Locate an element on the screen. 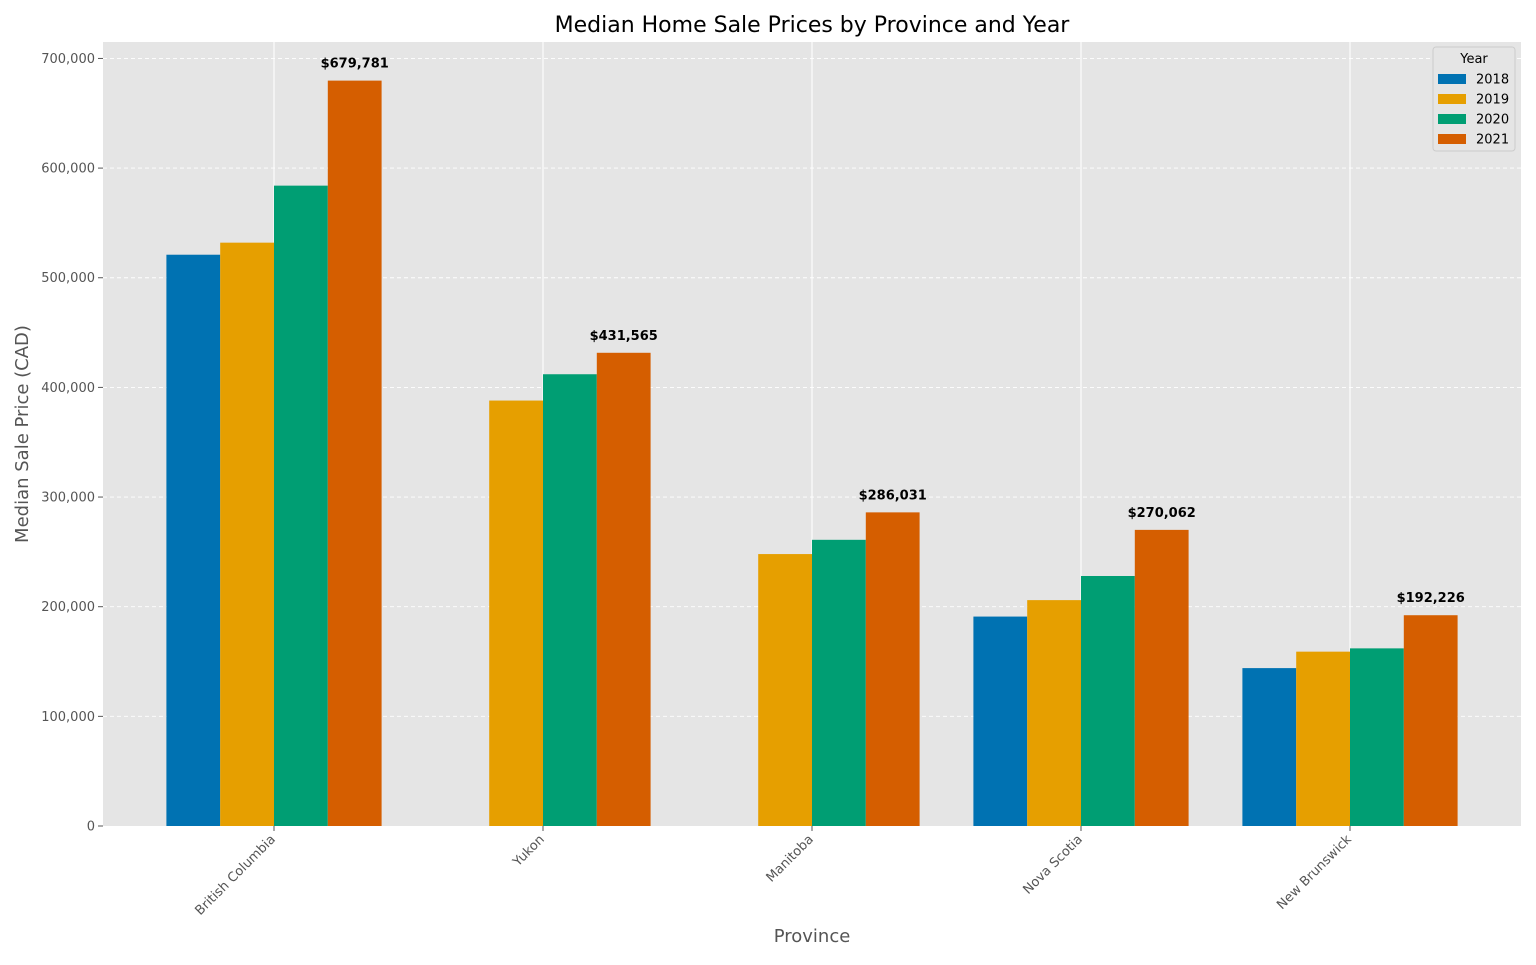 This screenshot has width=1536, height=965. bar-value-label: $431,565 is located at coordinates (624, 336).